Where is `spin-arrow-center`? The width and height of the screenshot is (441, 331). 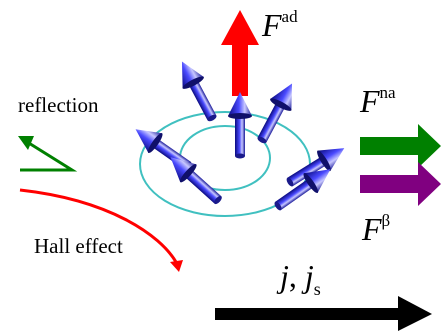 spin-arrow-center is located at coordinates (240, 125).